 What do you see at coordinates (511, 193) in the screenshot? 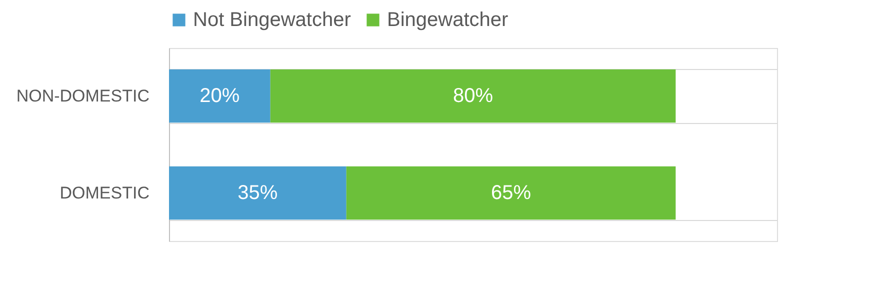
I see `data-label: 65%` at bounding box center [511, 193].